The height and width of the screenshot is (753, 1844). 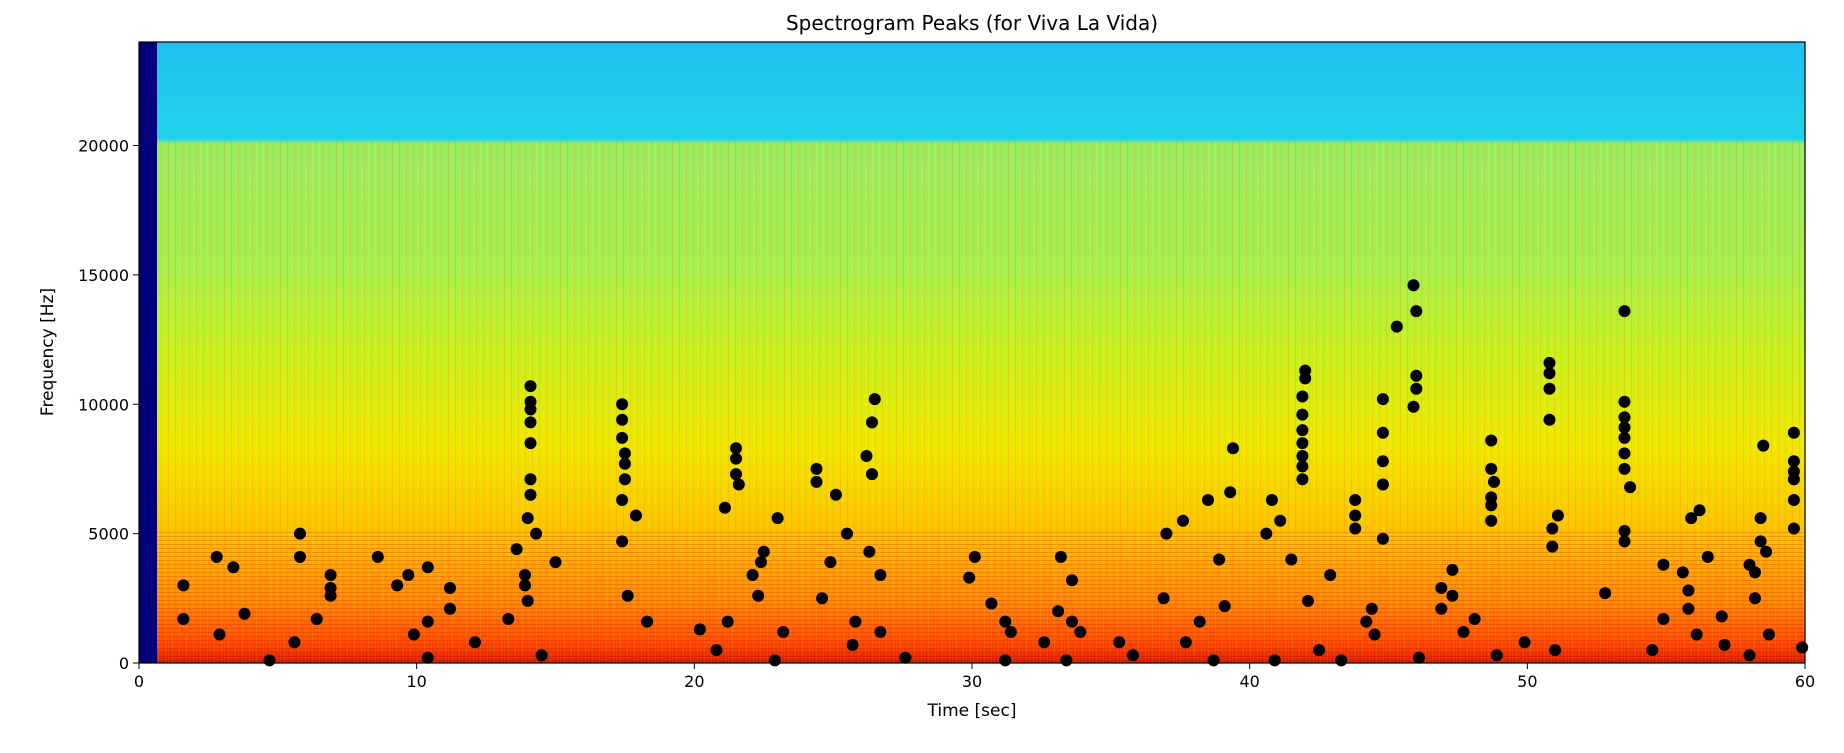 I want to click on x-tick-label: 0, so click(x=139, y=681).